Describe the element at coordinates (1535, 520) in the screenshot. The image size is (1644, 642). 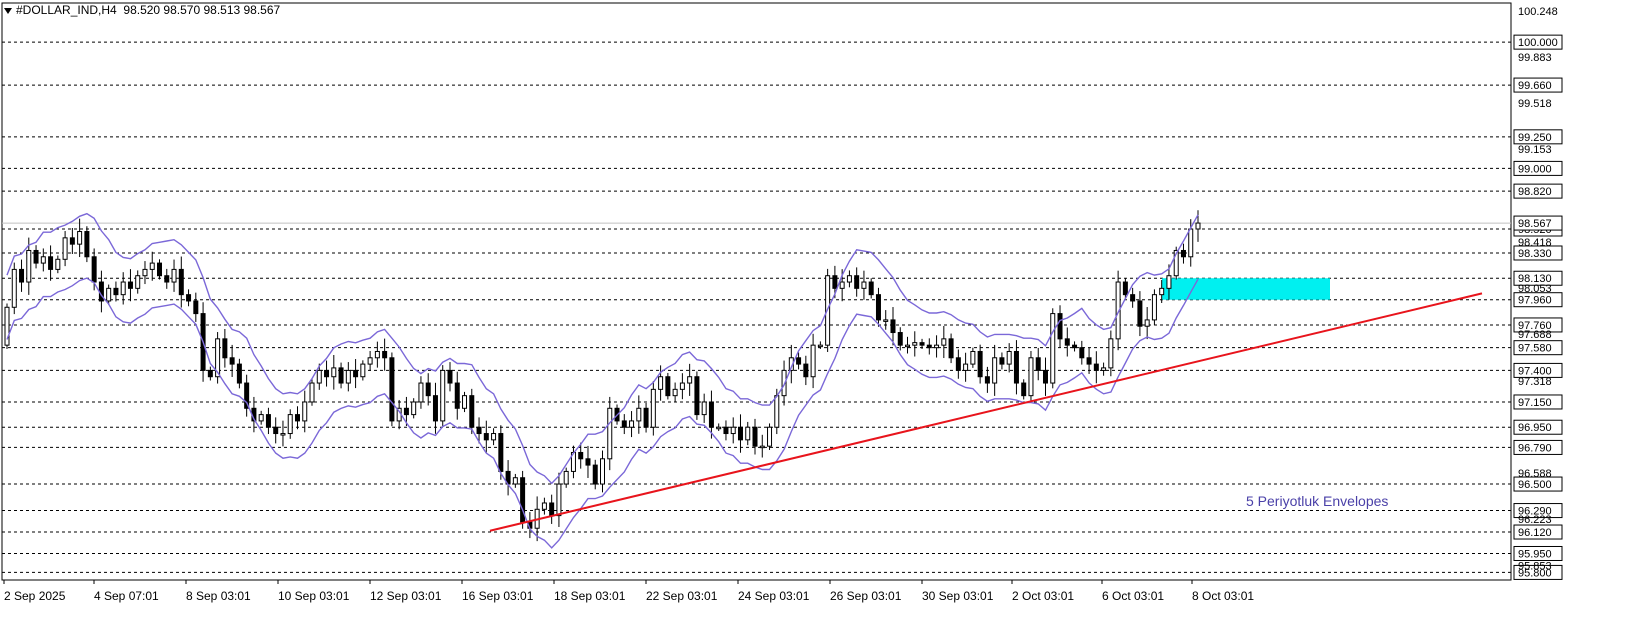
I see `y-tick-label: 96.223` at that location.